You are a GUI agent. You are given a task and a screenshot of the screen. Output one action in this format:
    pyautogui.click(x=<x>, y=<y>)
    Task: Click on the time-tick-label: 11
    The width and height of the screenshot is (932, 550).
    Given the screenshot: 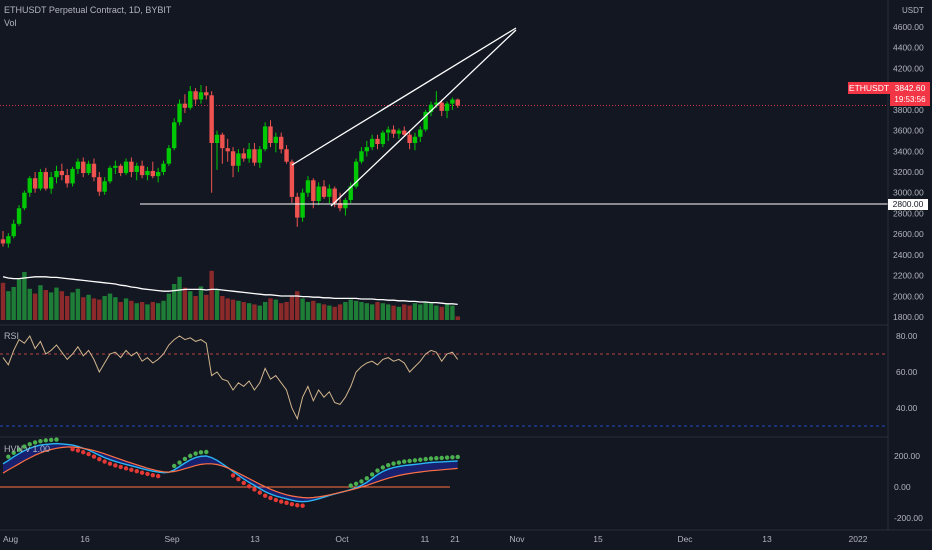 What is the action you would take?
    pyautogui.click(x=425, y=539)
    